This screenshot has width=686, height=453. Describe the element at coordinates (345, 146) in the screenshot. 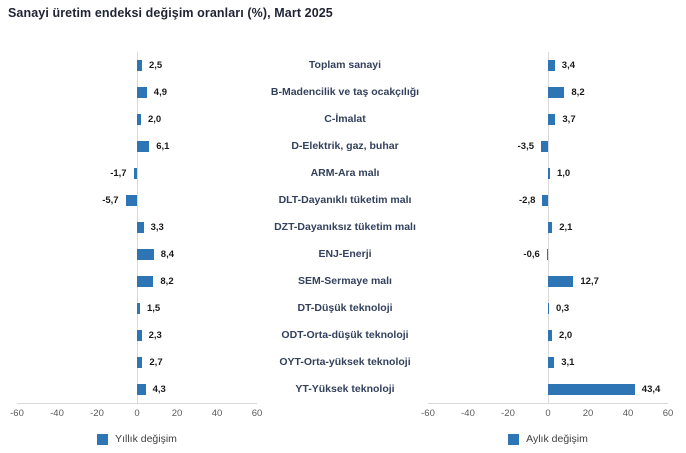

I see `category-label: D-Elektrik, gaz, buhar` at that location.